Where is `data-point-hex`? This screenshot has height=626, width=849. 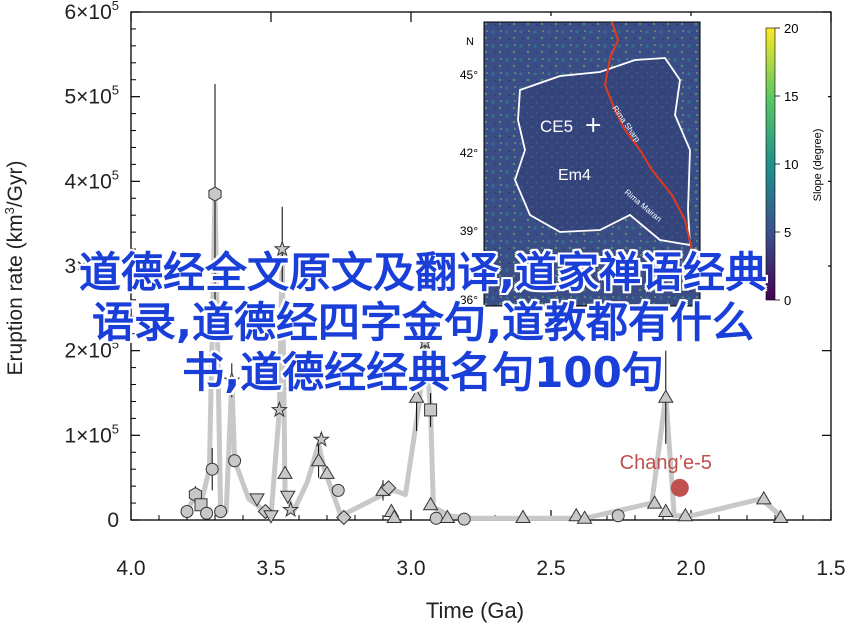
data-point-hex is located at coordinates (215, 194).